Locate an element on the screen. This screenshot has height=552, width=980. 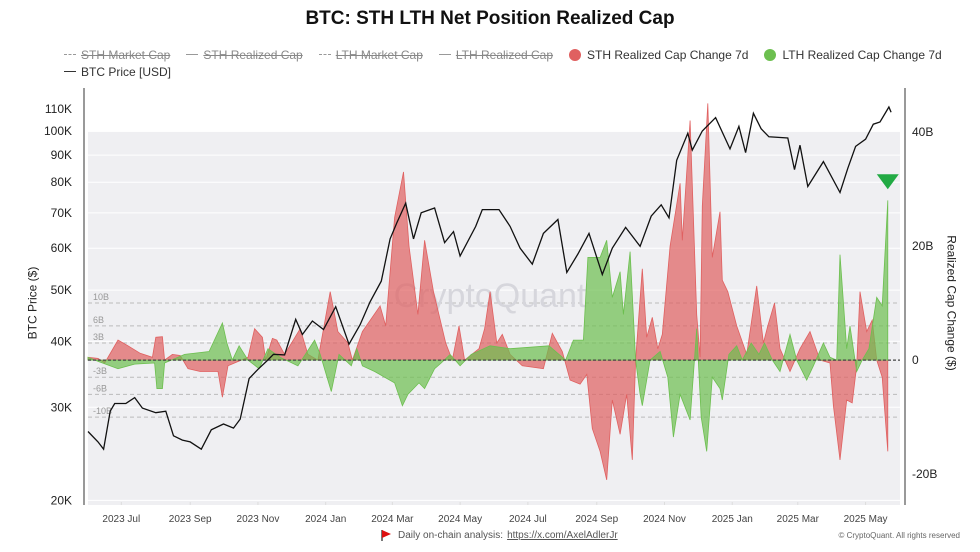
reference-line-label: -3B is located at coordinates (100, 371).